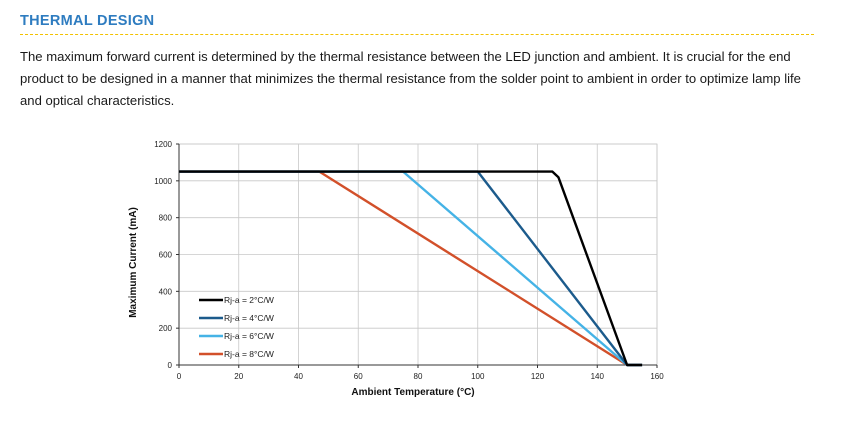  Describe the element at coordinates (166, 291) in the screenshot. I see `y-tick-label: 400` at that location.